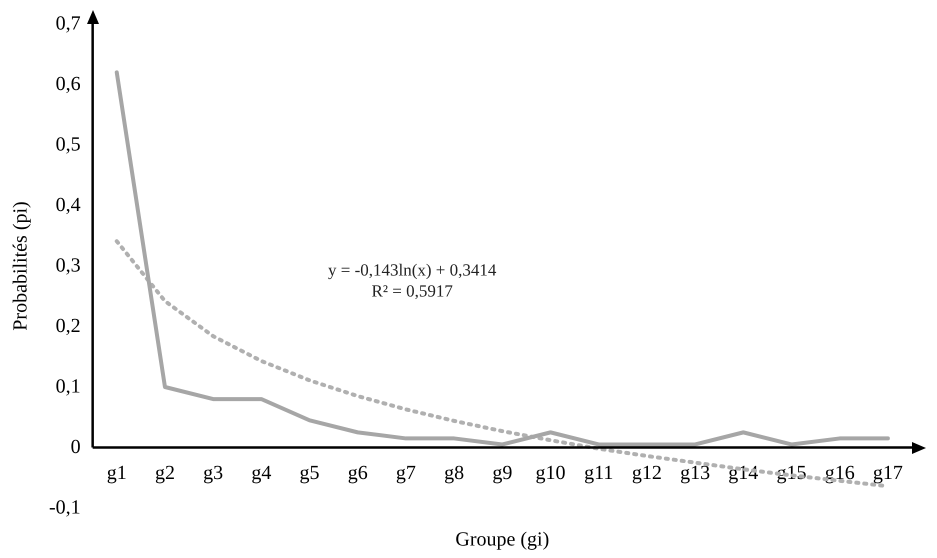  Describe the element at coordinates (647, 473) in the screenshot. I see `x-tick-label: g12` at that location.